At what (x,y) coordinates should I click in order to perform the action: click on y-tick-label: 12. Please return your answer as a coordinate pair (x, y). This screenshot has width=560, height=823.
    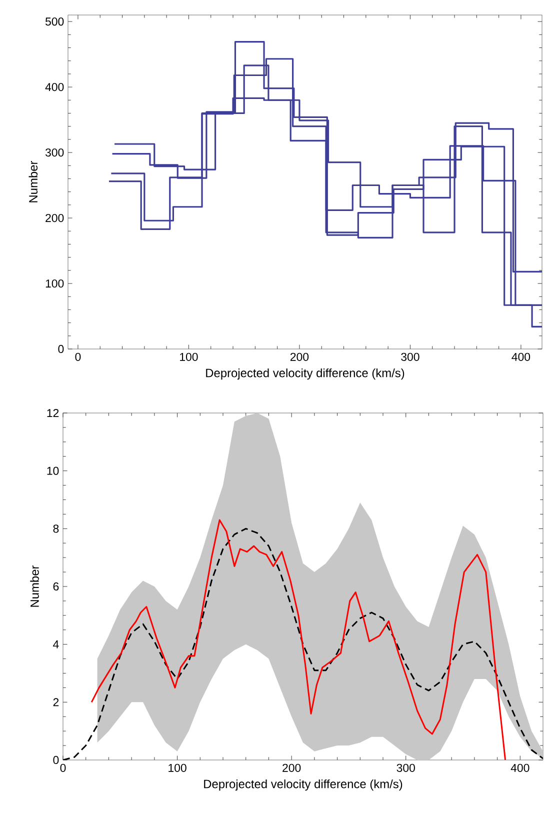
    Looking at the image, I should click on (53, 412).